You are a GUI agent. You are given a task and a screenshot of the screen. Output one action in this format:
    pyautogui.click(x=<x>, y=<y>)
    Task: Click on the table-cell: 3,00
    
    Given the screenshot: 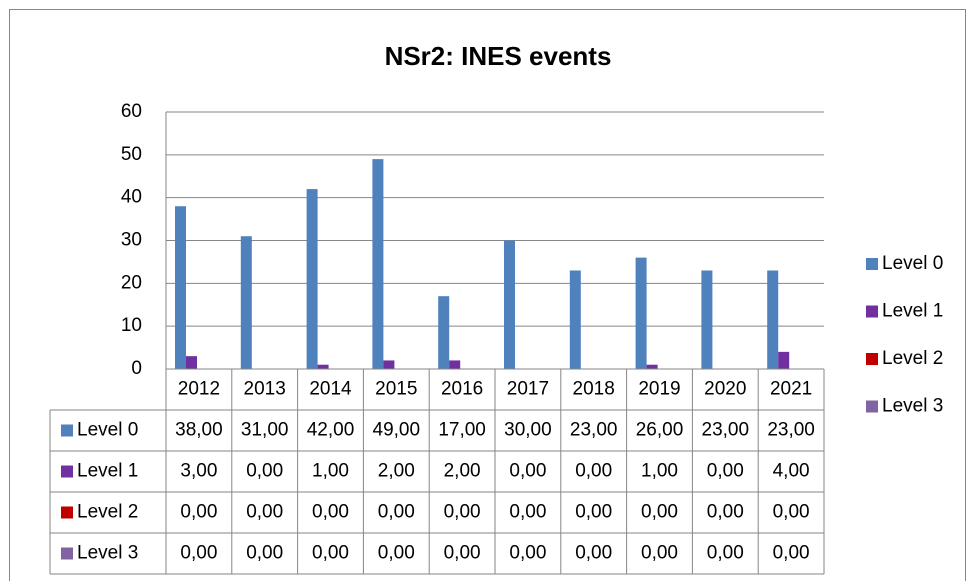 What is the action you would take?
    pyautogui.click(x=198, y=471)
    